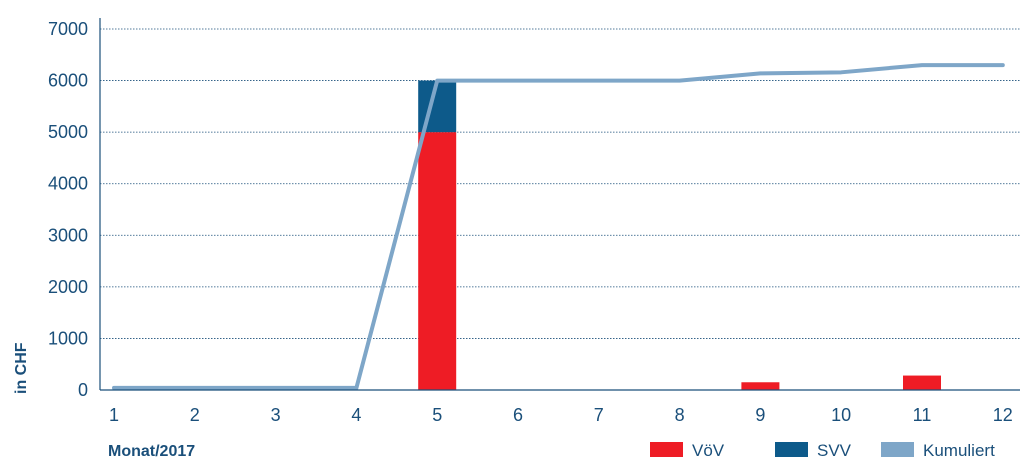  I want to click on x-tick-label: 8, so click(680, 415).